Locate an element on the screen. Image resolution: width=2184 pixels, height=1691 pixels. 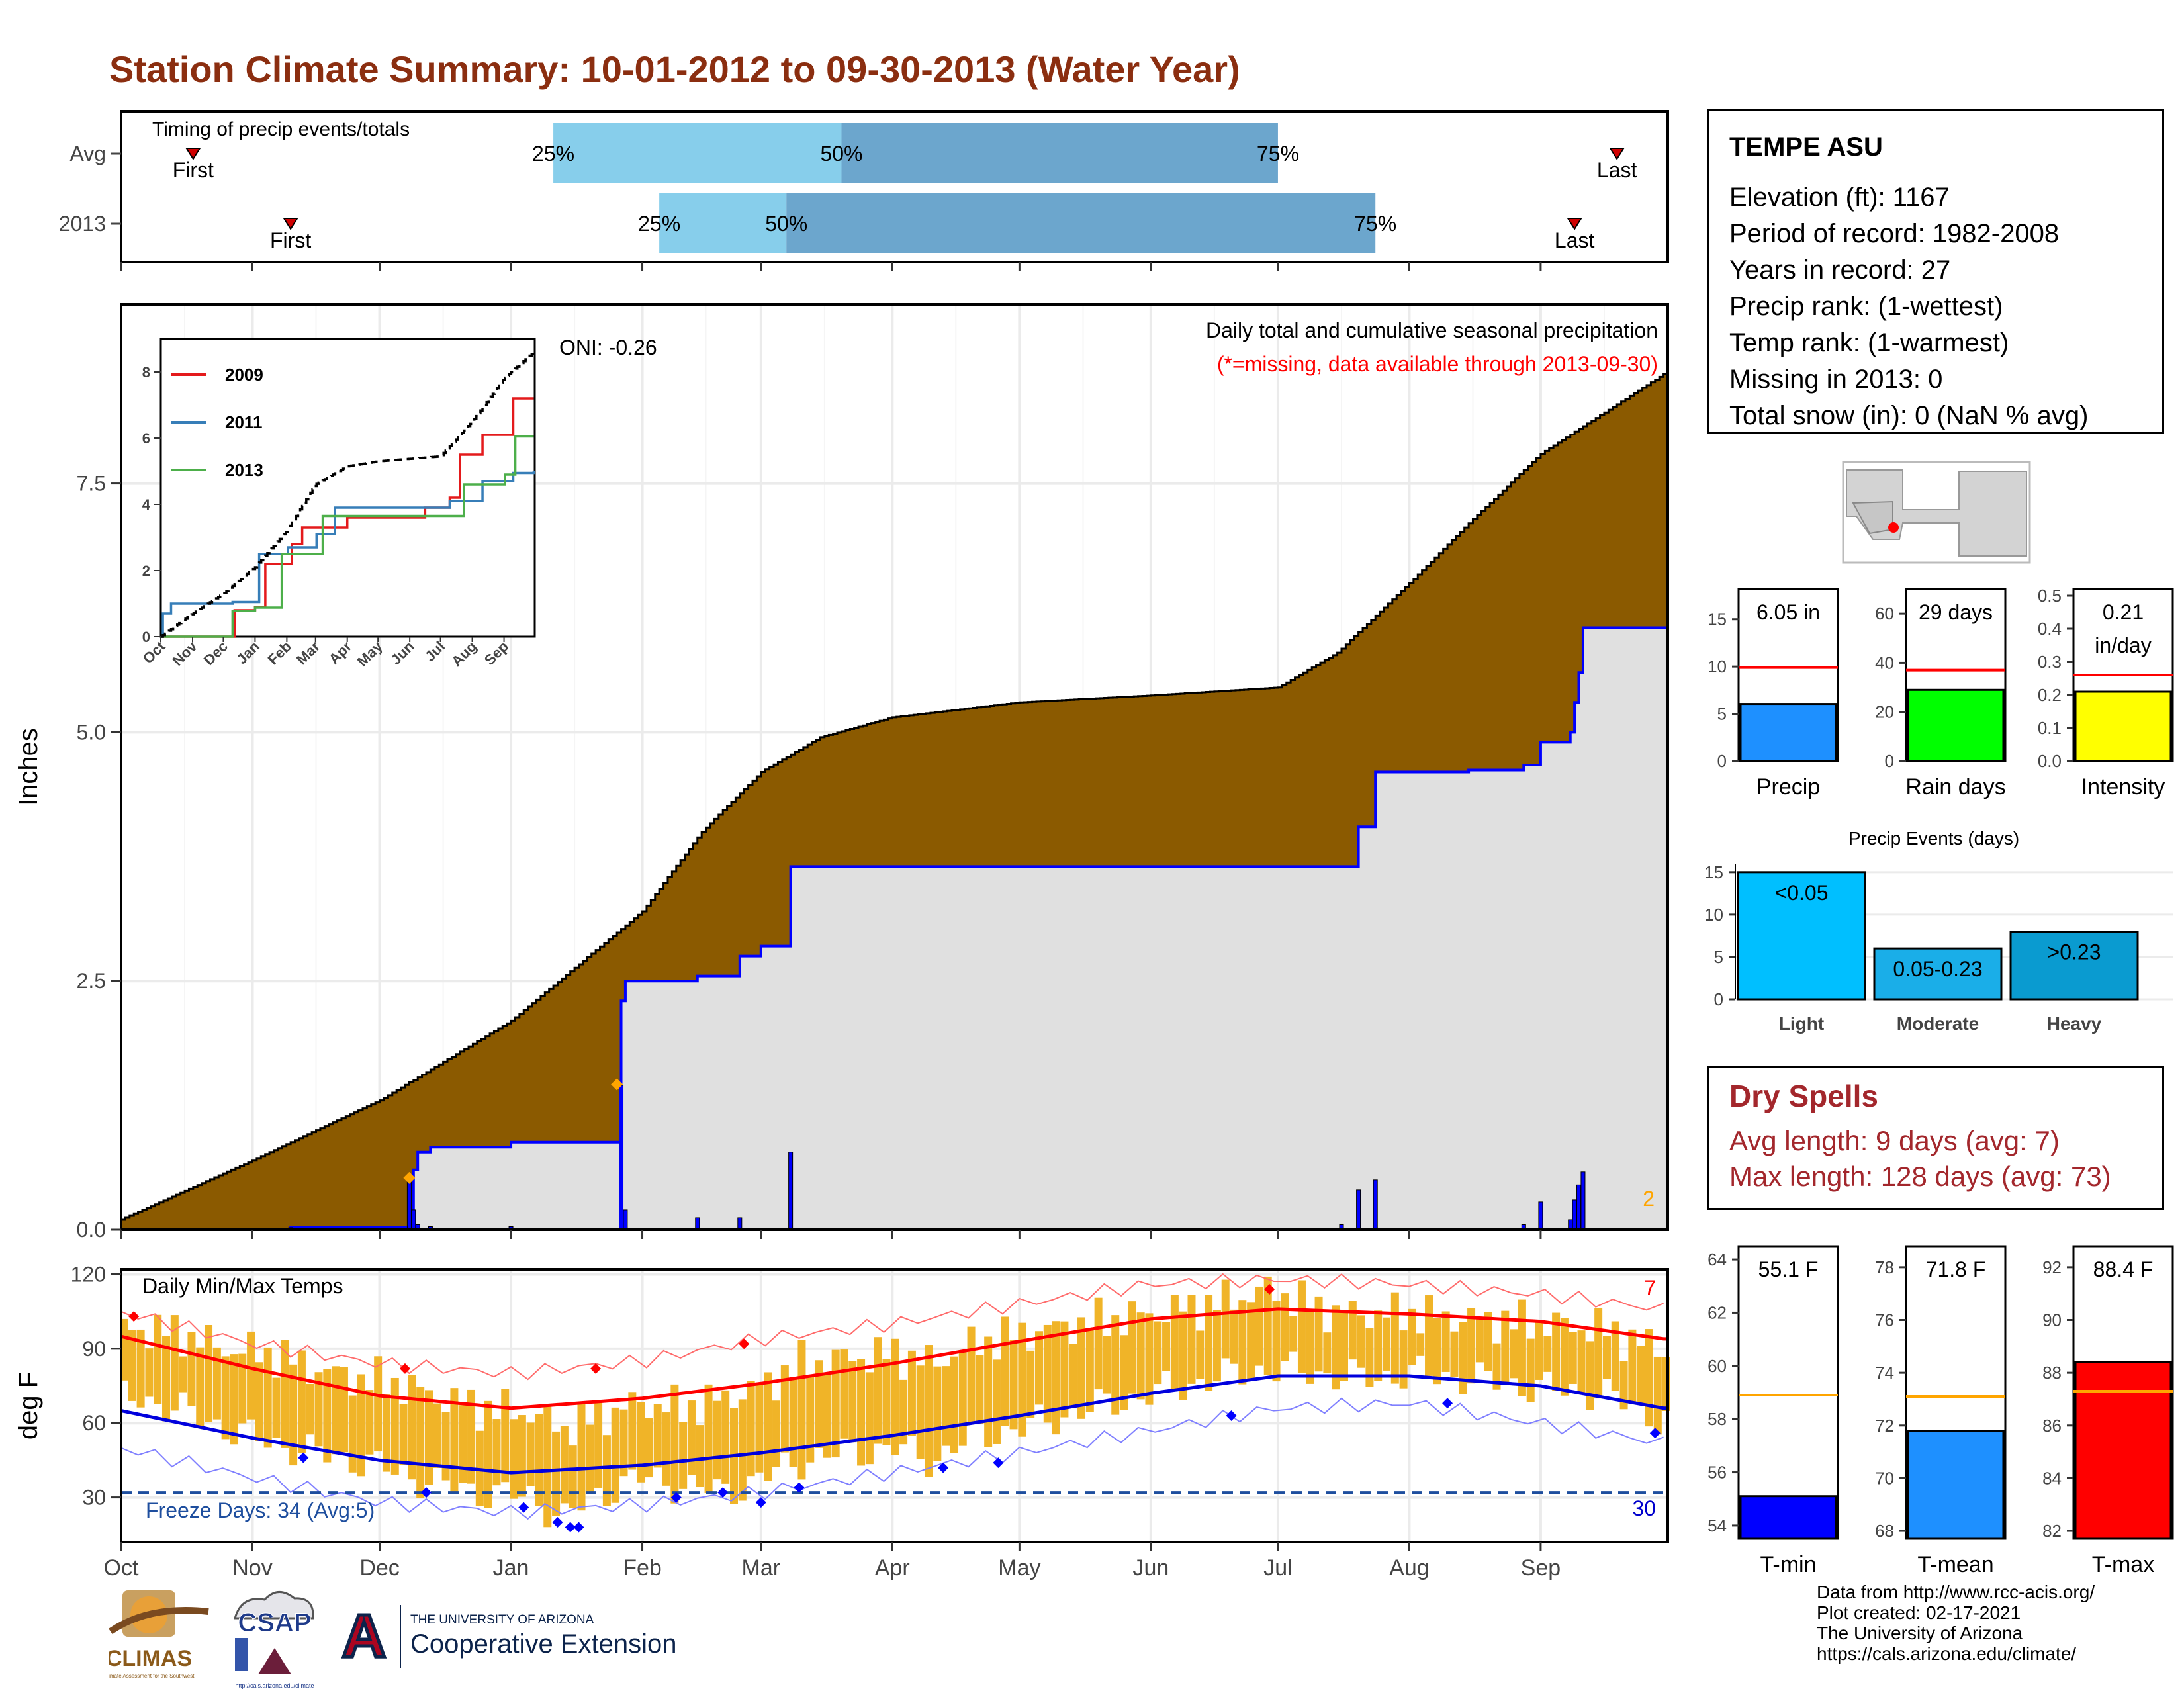
events-y-tick-label: 5 is located at coordinates (1718, 957).